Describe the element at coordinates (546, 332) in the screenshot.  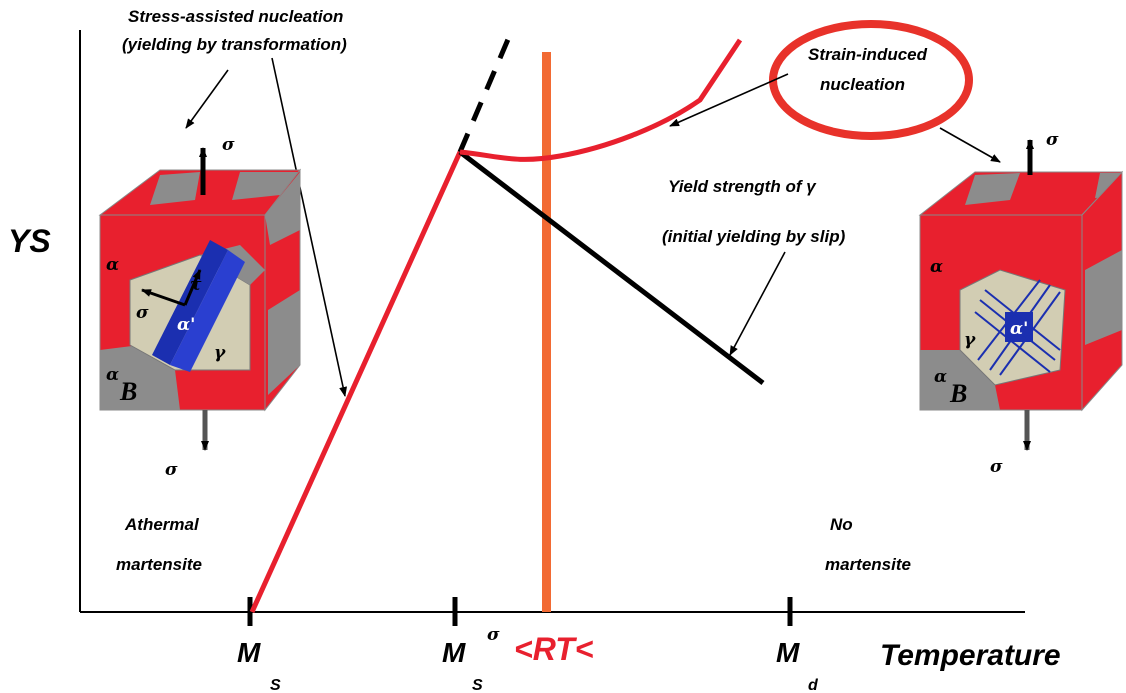
I see `rt-bar` at that location.